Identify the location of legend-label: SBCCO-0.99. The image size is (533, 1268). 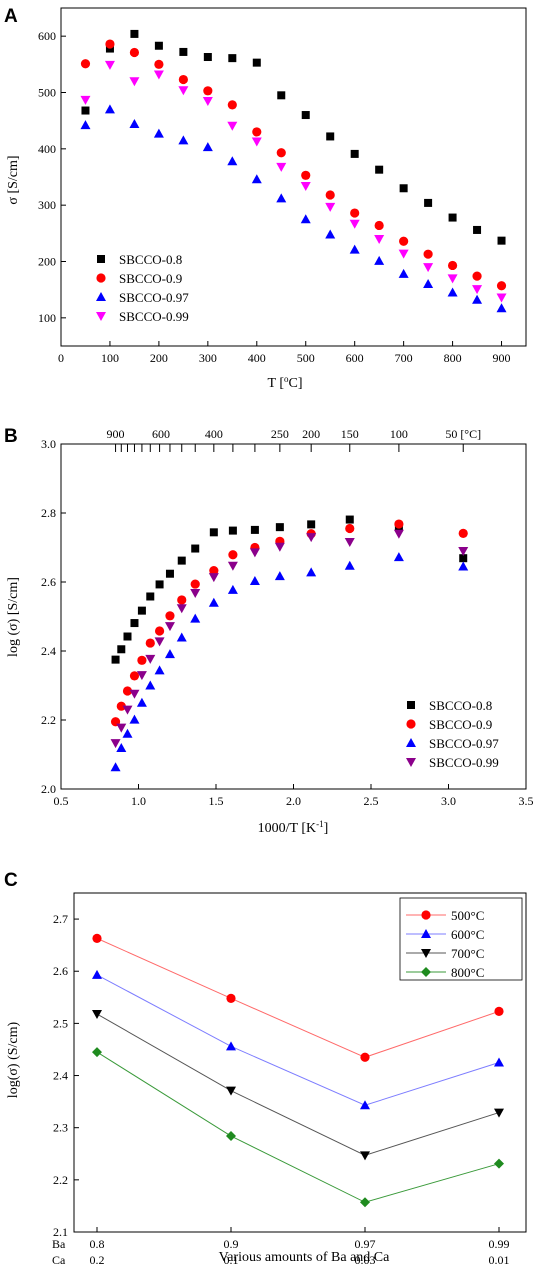
(154, 316).